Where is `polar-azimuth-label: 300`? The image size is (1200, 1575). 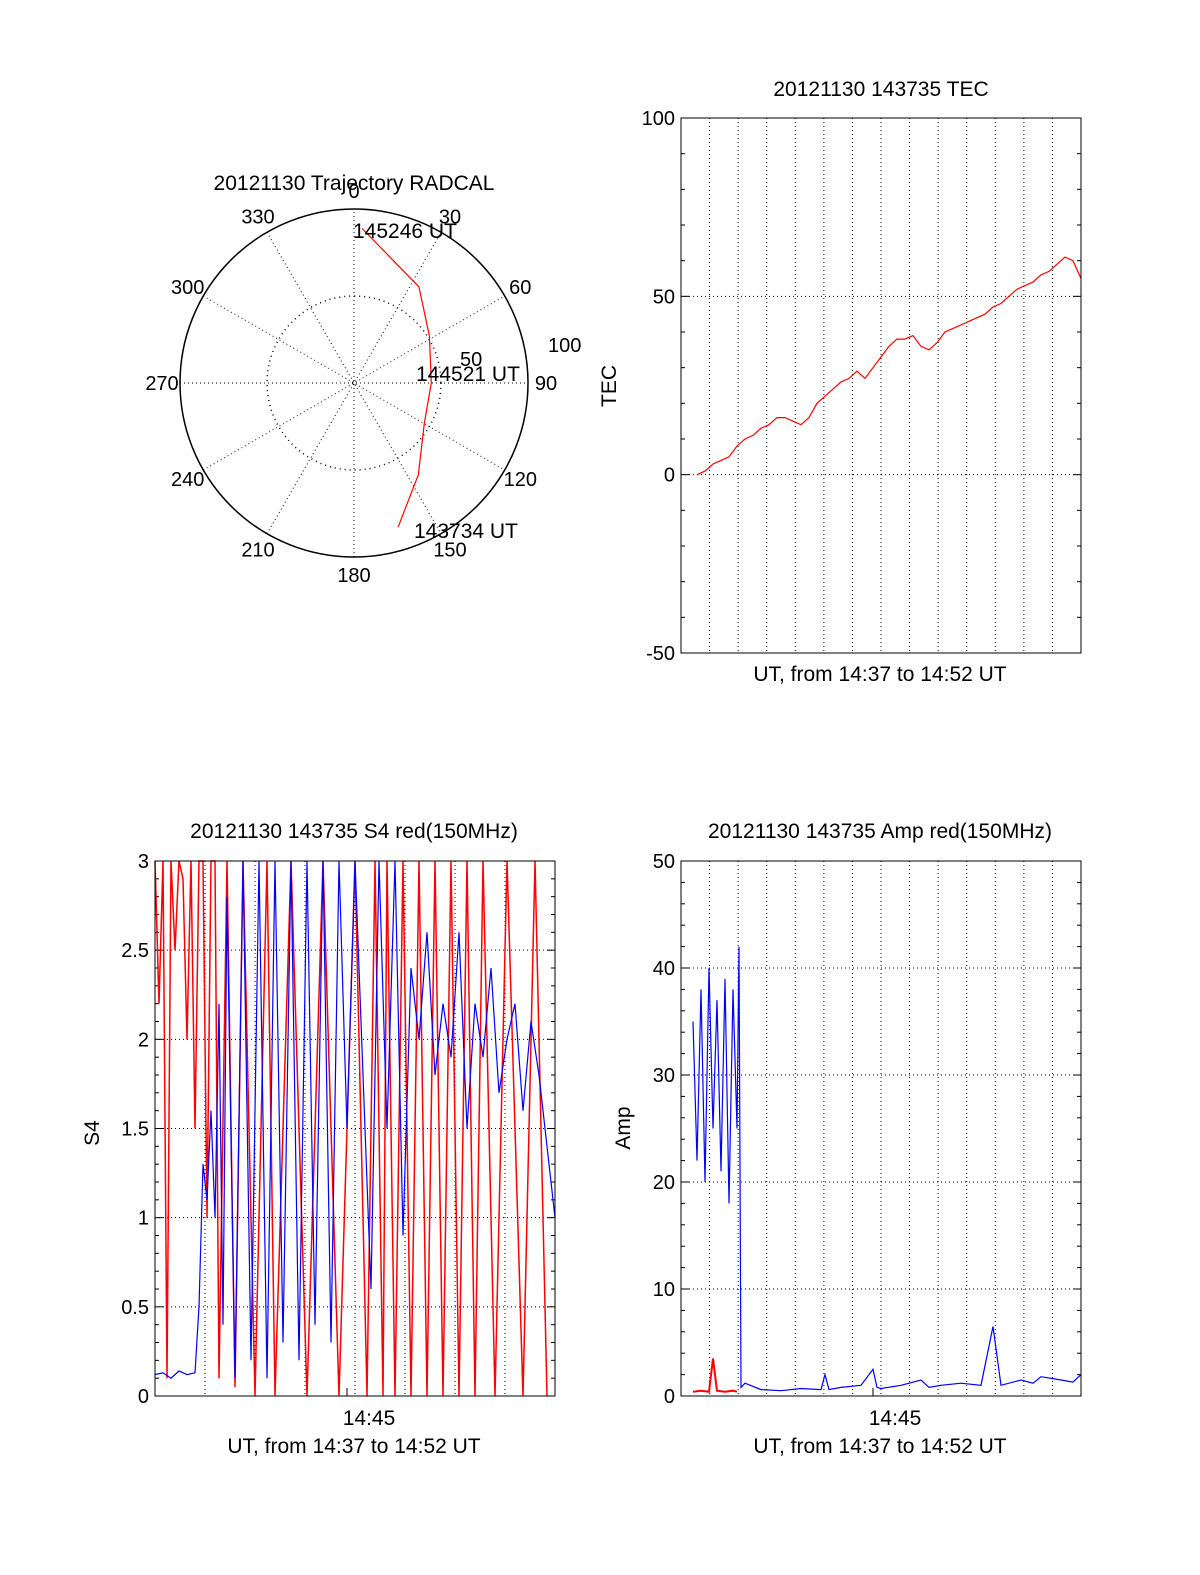 polar-azimuth-label: 300 is located at coordinates (187, 288).